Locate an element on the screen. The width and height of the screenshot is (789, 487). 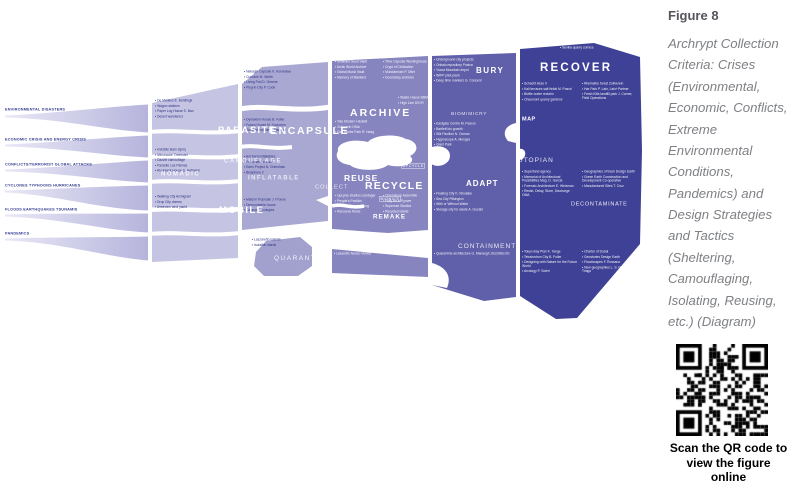
project-item: ▪ Biosphere 2 is located at coordinates (254, 172).